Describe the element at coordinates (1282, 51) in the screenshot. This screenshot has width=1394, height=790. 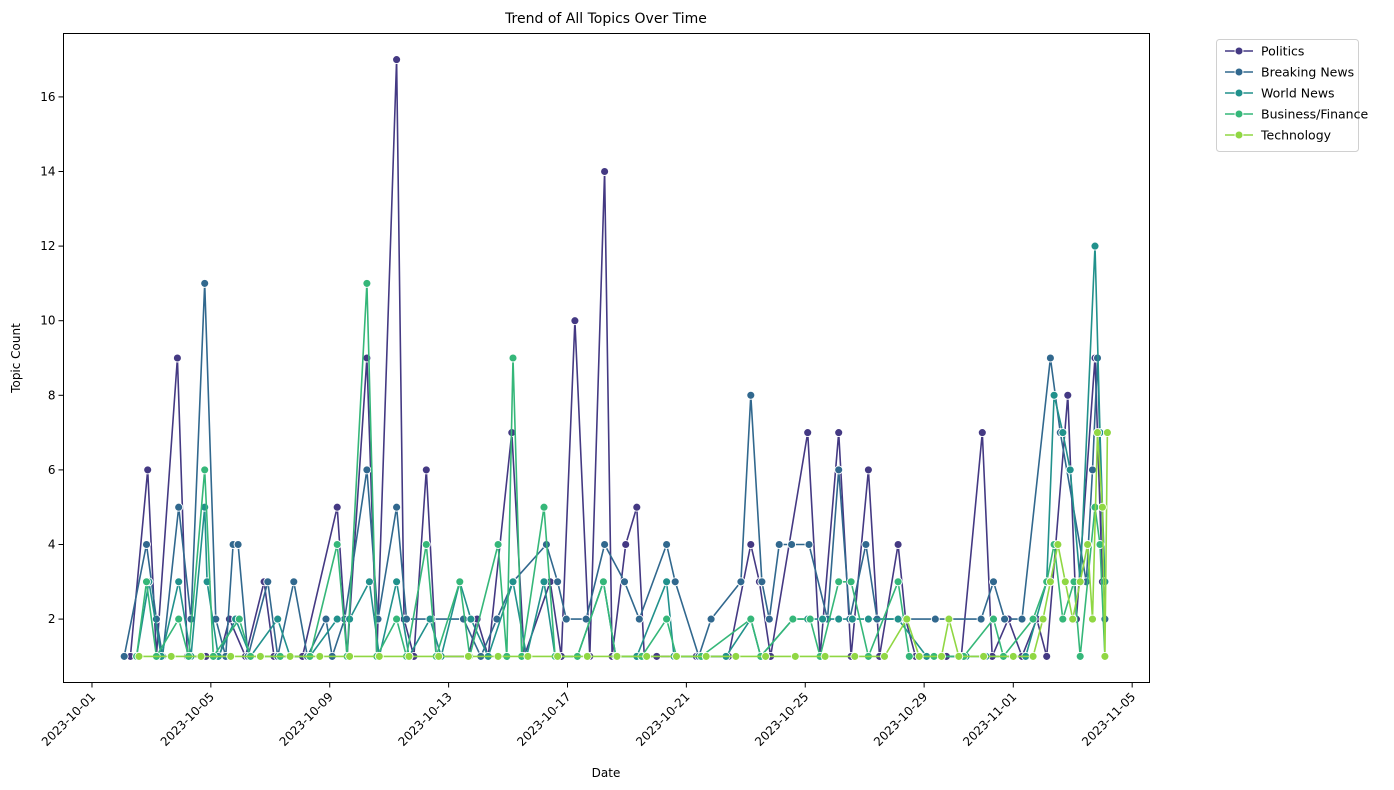
I see `legend-label: Politics` at that location.